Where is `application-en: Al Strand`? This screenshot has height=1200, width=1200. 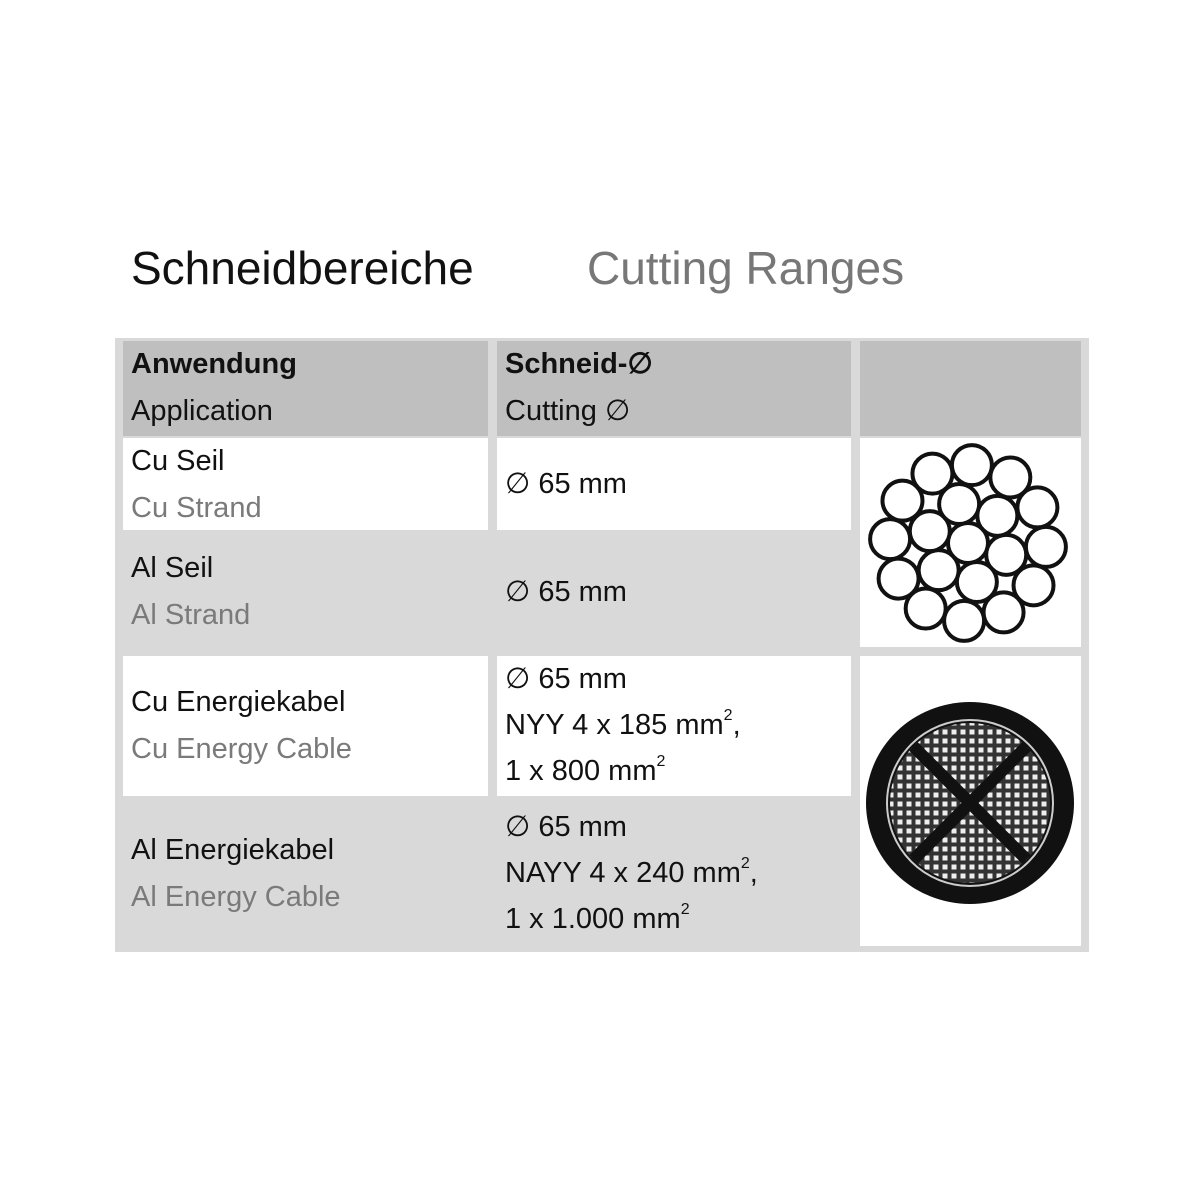
application-en: Al Strand is located at coordinates (191, 615).